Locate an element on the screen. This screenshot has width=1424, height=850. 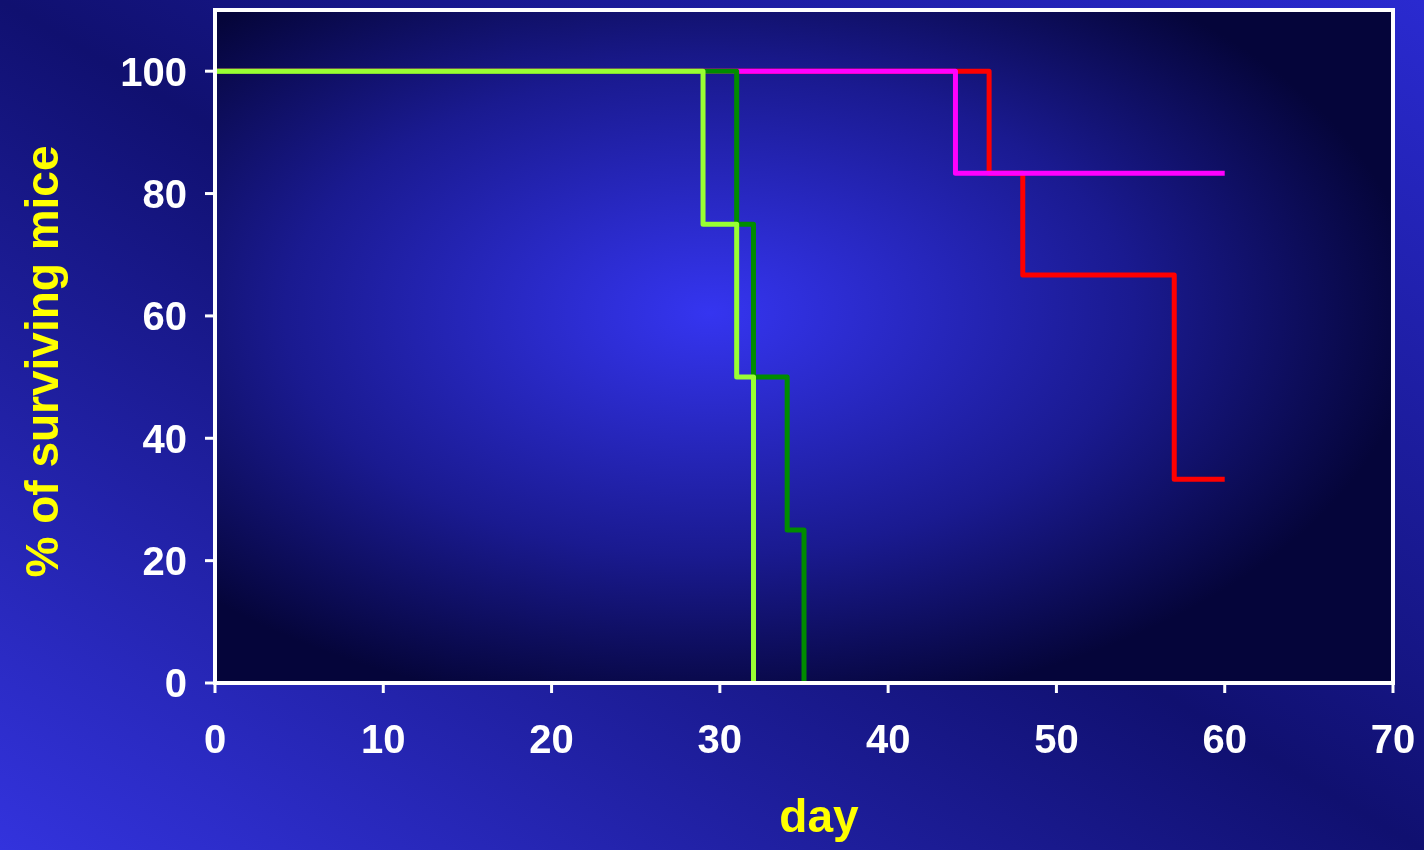
x-tick-label: 50 is located at coordinates (1056, 739).